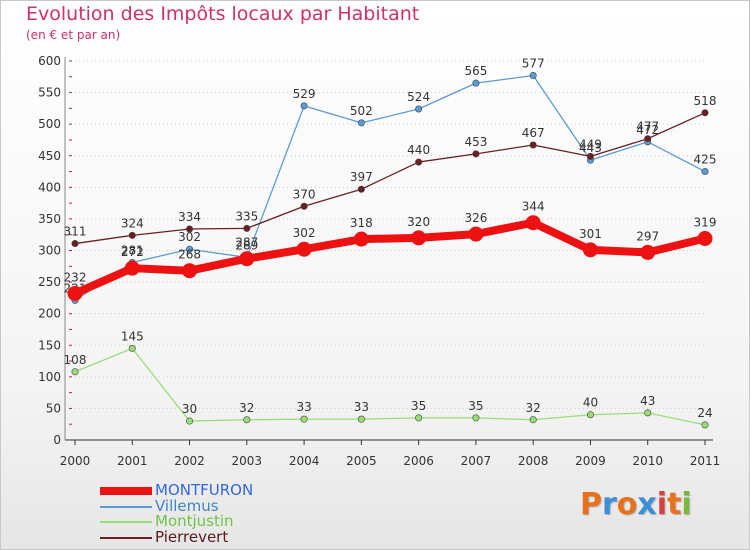 Image resolution: width=750 pixels, height=550 pixels. Describe the element at coordinates (647, 236) in the screenshot. I see `data-label: 297` at that location.